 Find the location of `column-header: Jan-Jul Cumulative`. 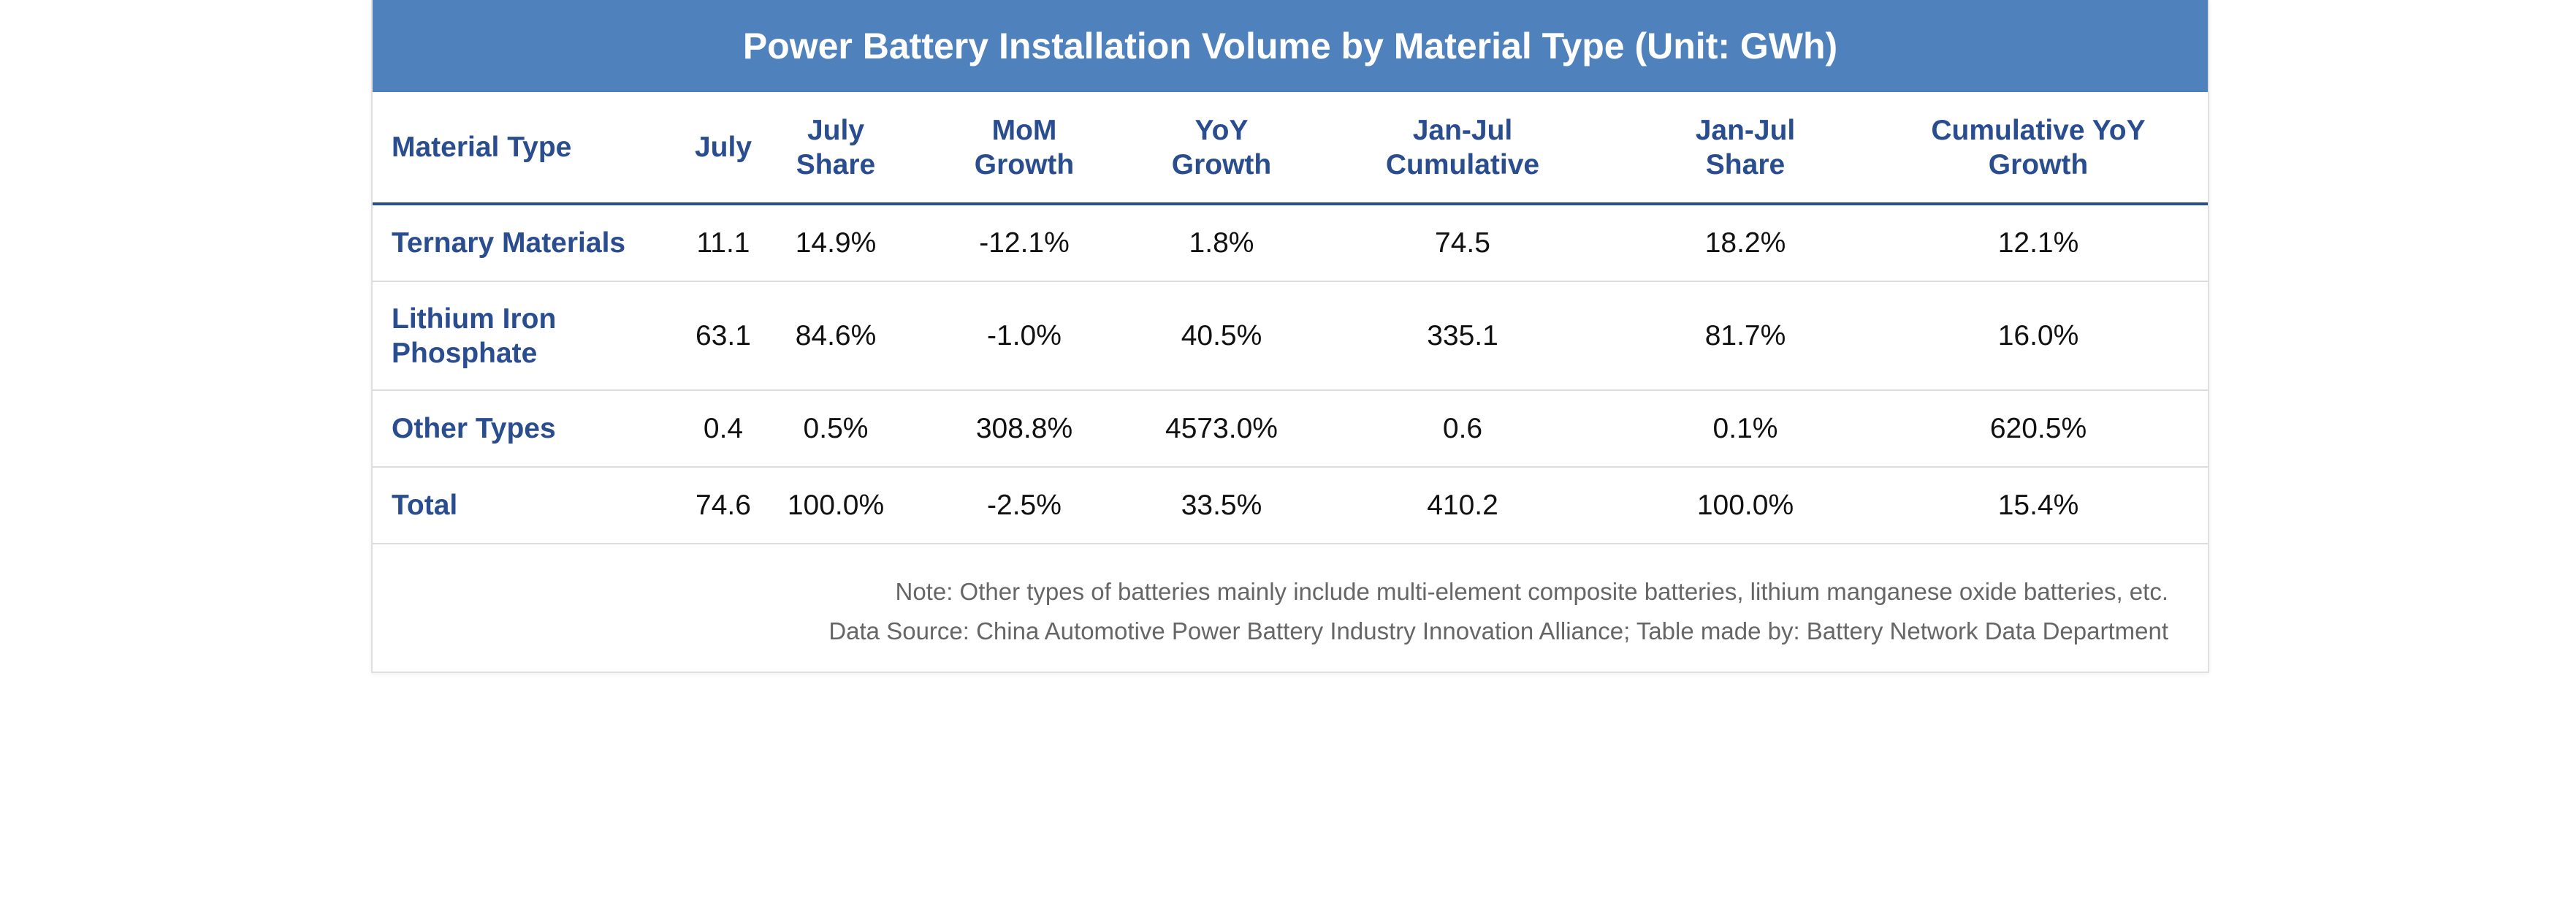

column-header: Jan-Jul Cumulative is located at coordinates (1463, 148).